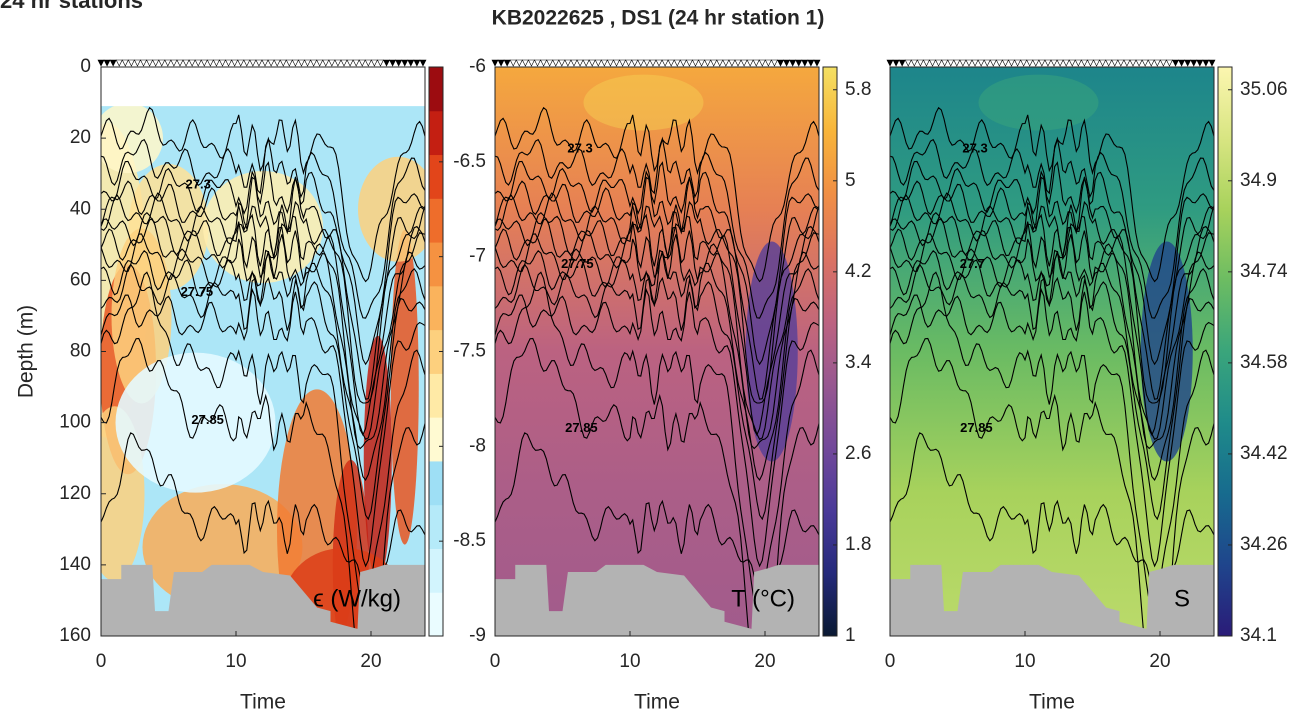 This screenshot has width=1316, height=718. Describe the element at coordinates (629, 661) in the screenshot. I see `x-tick-label: 10` at that location.